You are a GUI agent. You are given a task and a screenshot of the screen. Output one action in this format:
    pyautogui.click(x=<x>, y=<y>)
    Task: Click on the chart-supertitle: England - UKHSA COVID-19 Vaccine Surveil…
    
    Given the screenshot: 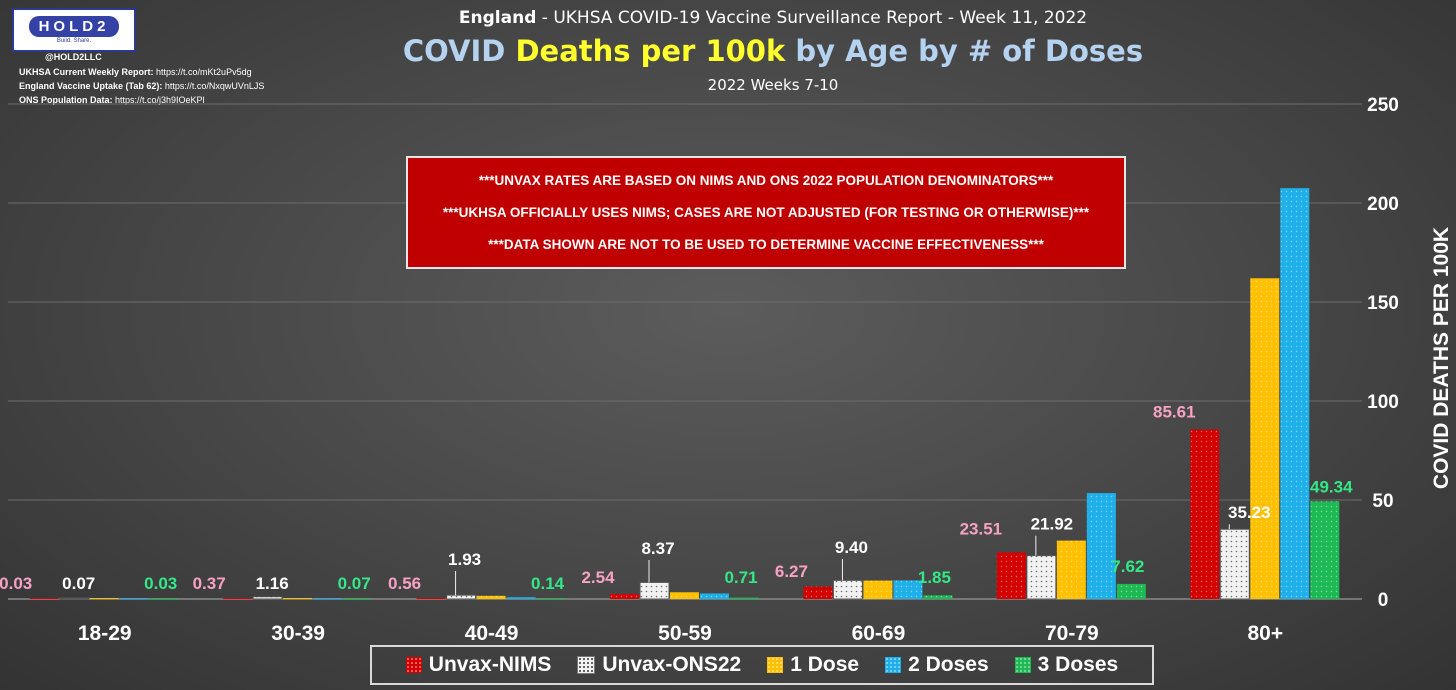 What is the action you would take?
    pyautogui.click(x=728, y=18)
    